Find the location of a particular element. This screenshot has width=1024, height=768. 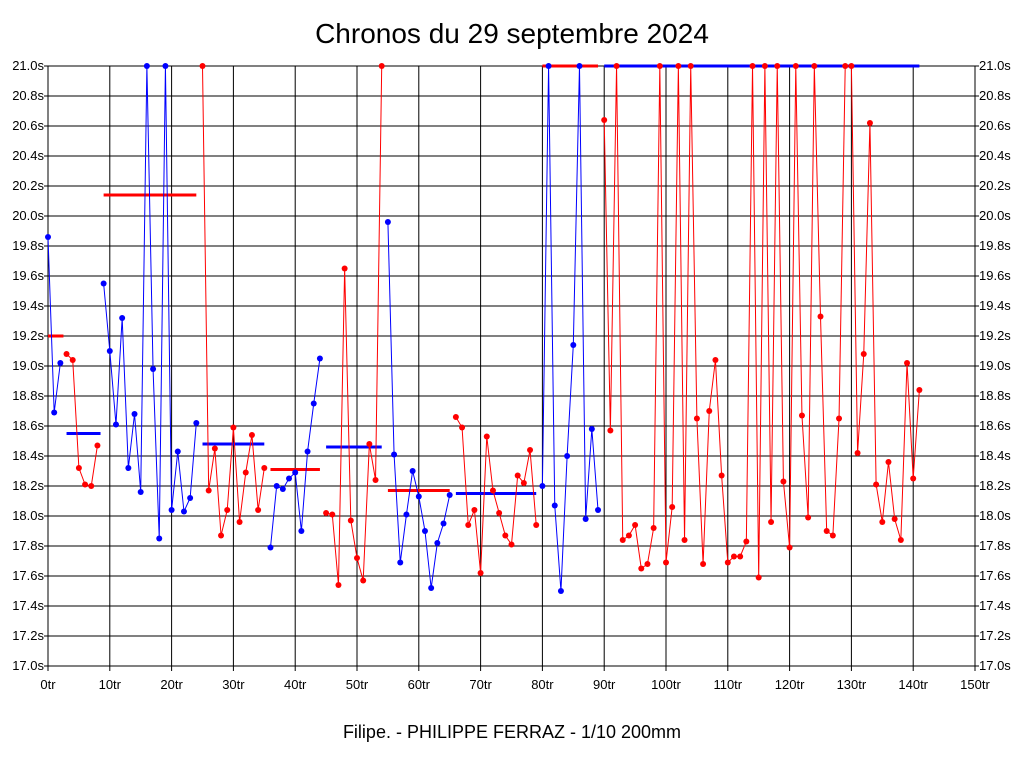

x-tick-label: 0tr is located at coordinates (48, 684).